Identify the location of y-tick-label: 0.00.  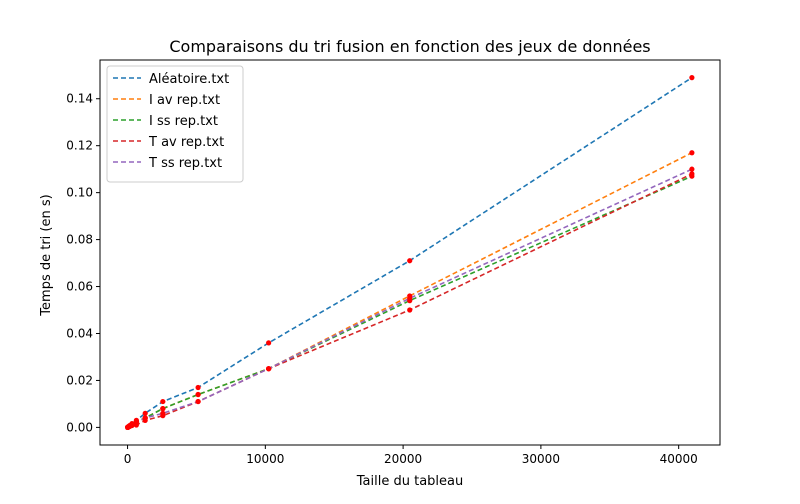
(79, 427).